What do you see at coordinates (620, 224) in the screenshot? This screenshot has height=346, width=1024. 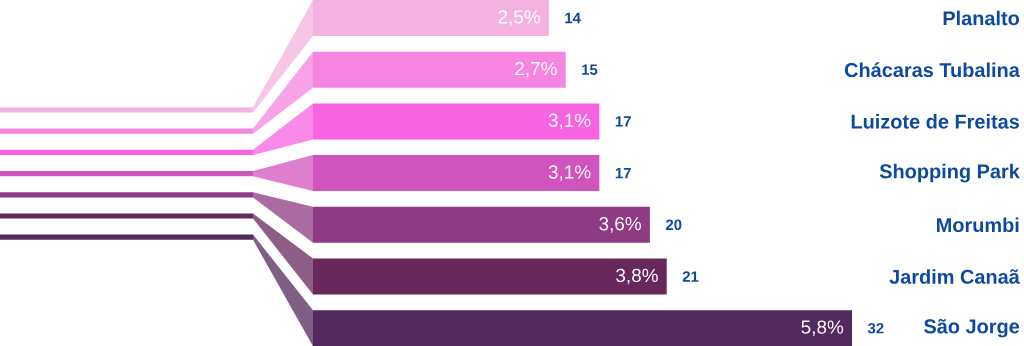 I see `annotation: 3,6%` at bounding box center [620, 224].